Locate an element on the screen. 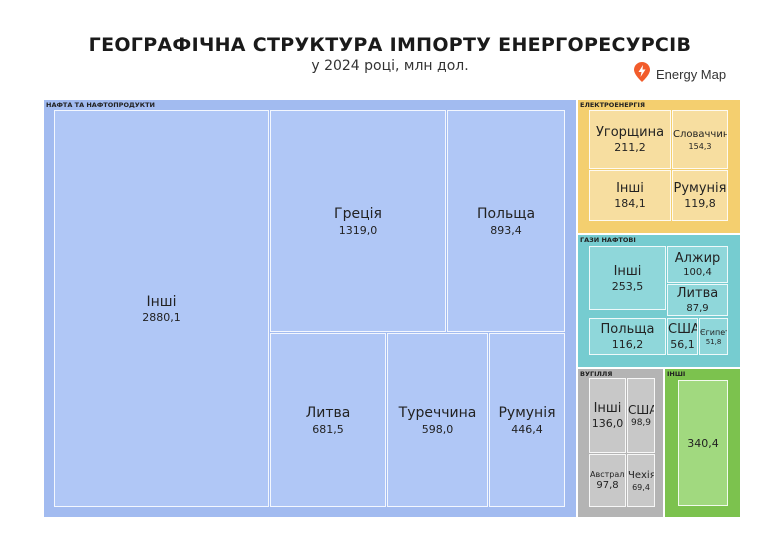 The width and height of the screenshot is (780, 535). treemap-cell: Інші 184,1 is located at coordinates (630, 195).